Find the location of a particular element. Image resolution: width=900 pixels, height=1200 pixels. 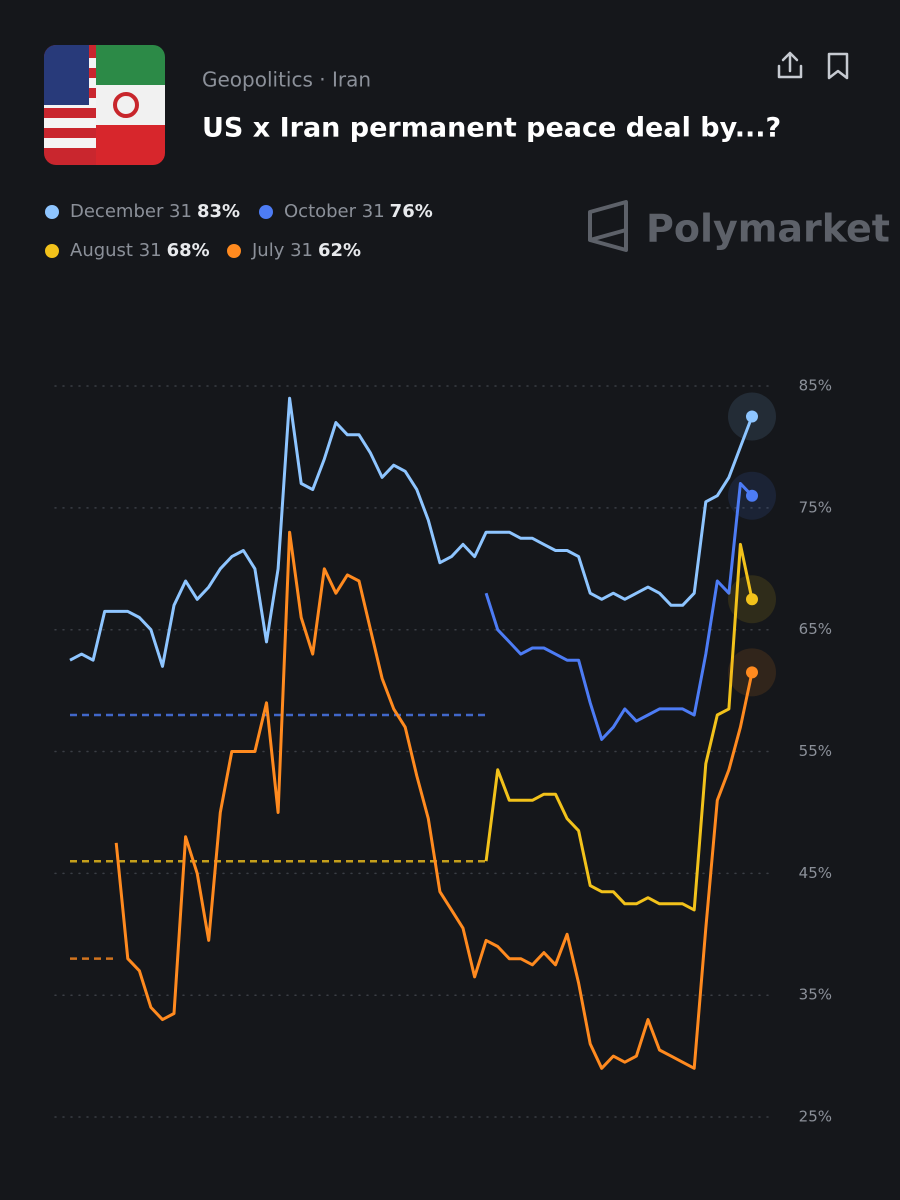

legend-name: December 31 is located at coordinates (131, 211).